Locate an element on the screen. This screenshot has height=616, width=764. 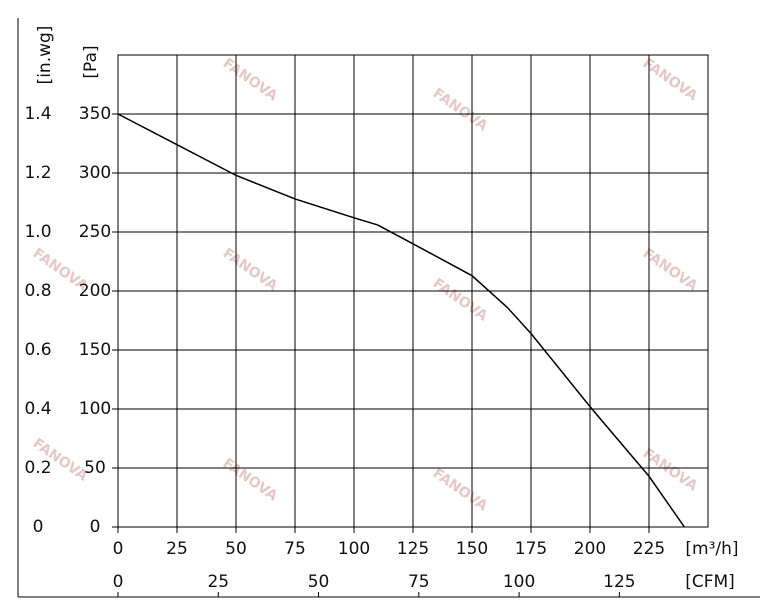
x-tick-label: 75 is located at coordinates (295, 549).